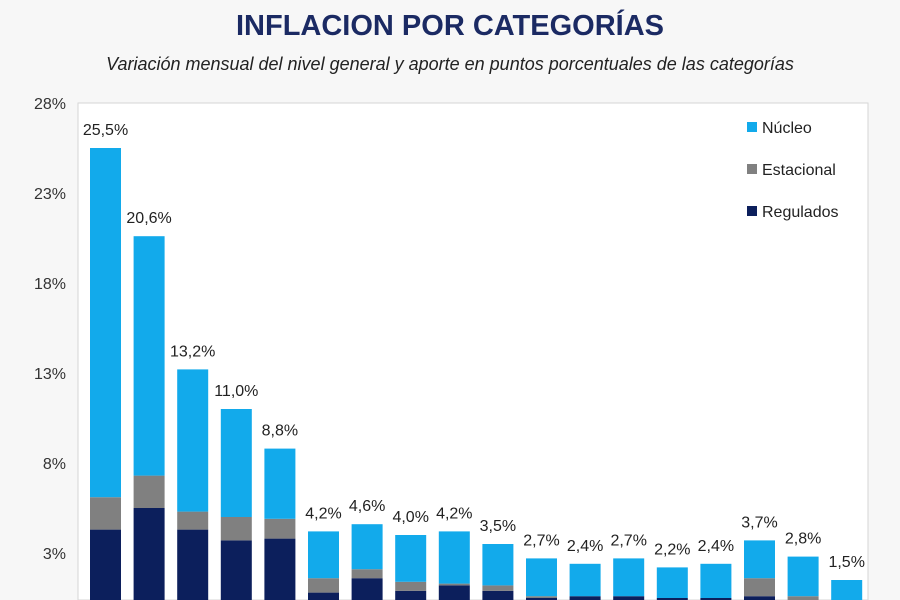  What do you see at coordinates (787, 128) in the screenshot?
I see `legend-label: Núcleo` at bounding box center [787, 128].